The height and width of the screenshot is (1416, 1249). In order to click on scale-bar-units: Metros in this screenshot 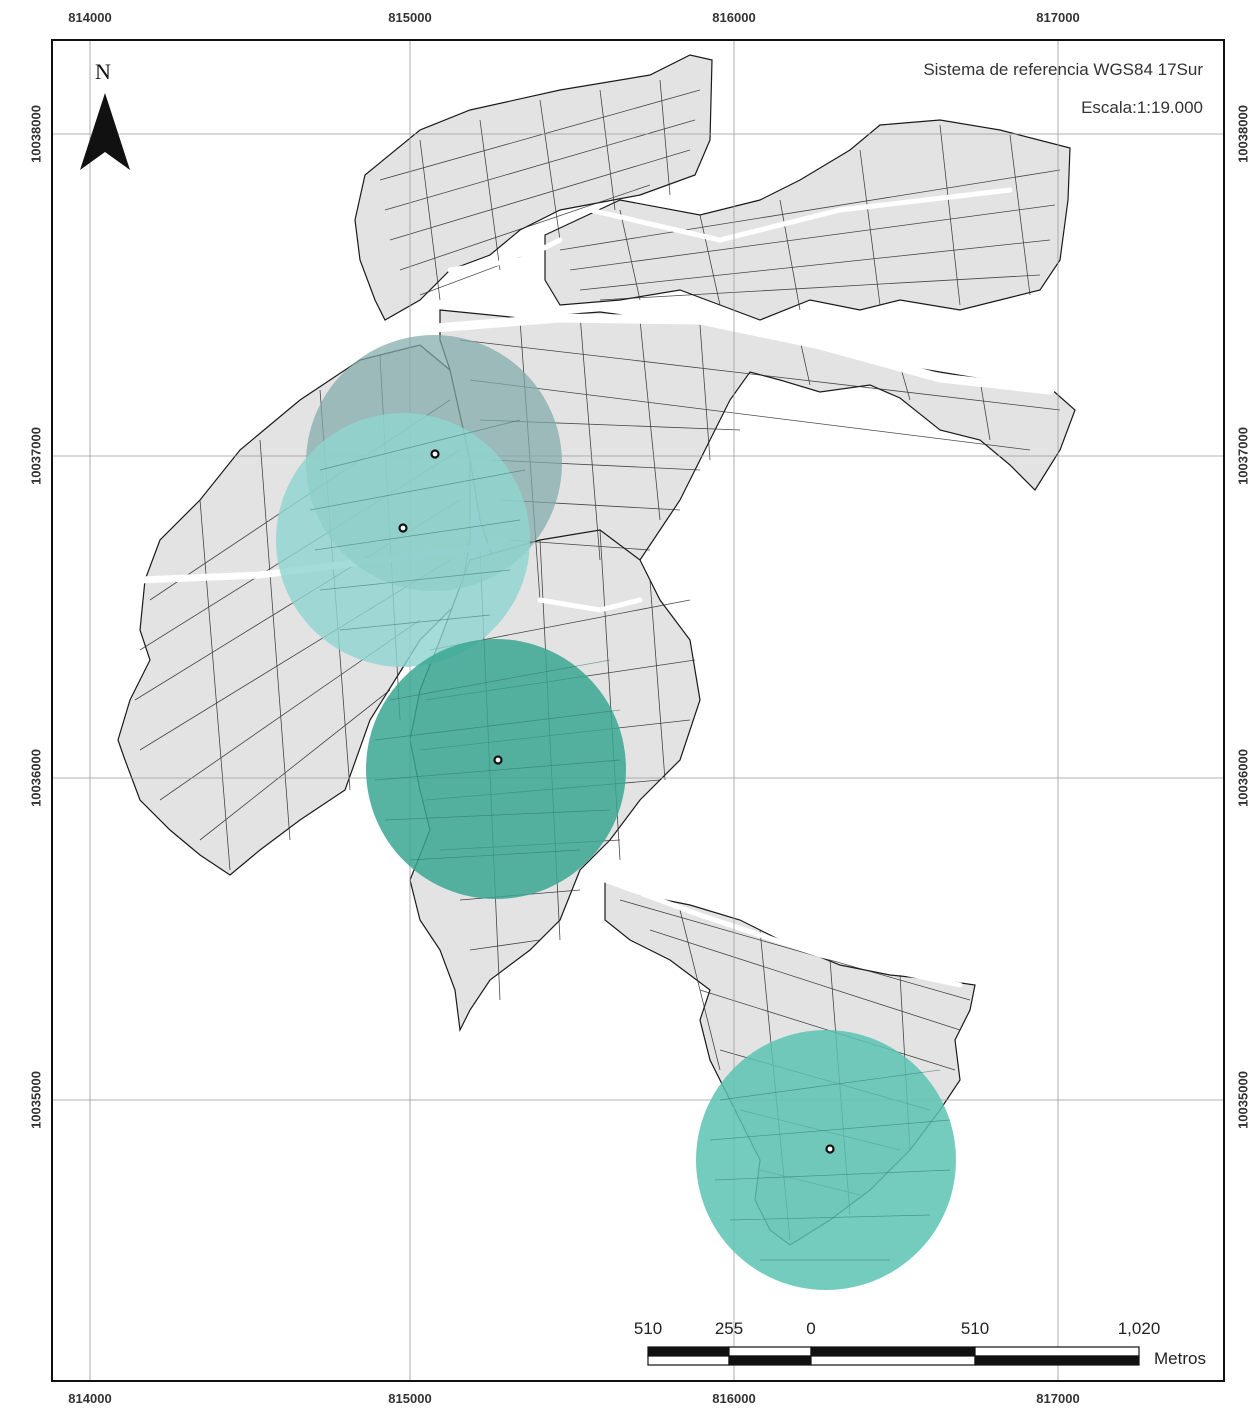, I will do `click(1180, 1358)`.